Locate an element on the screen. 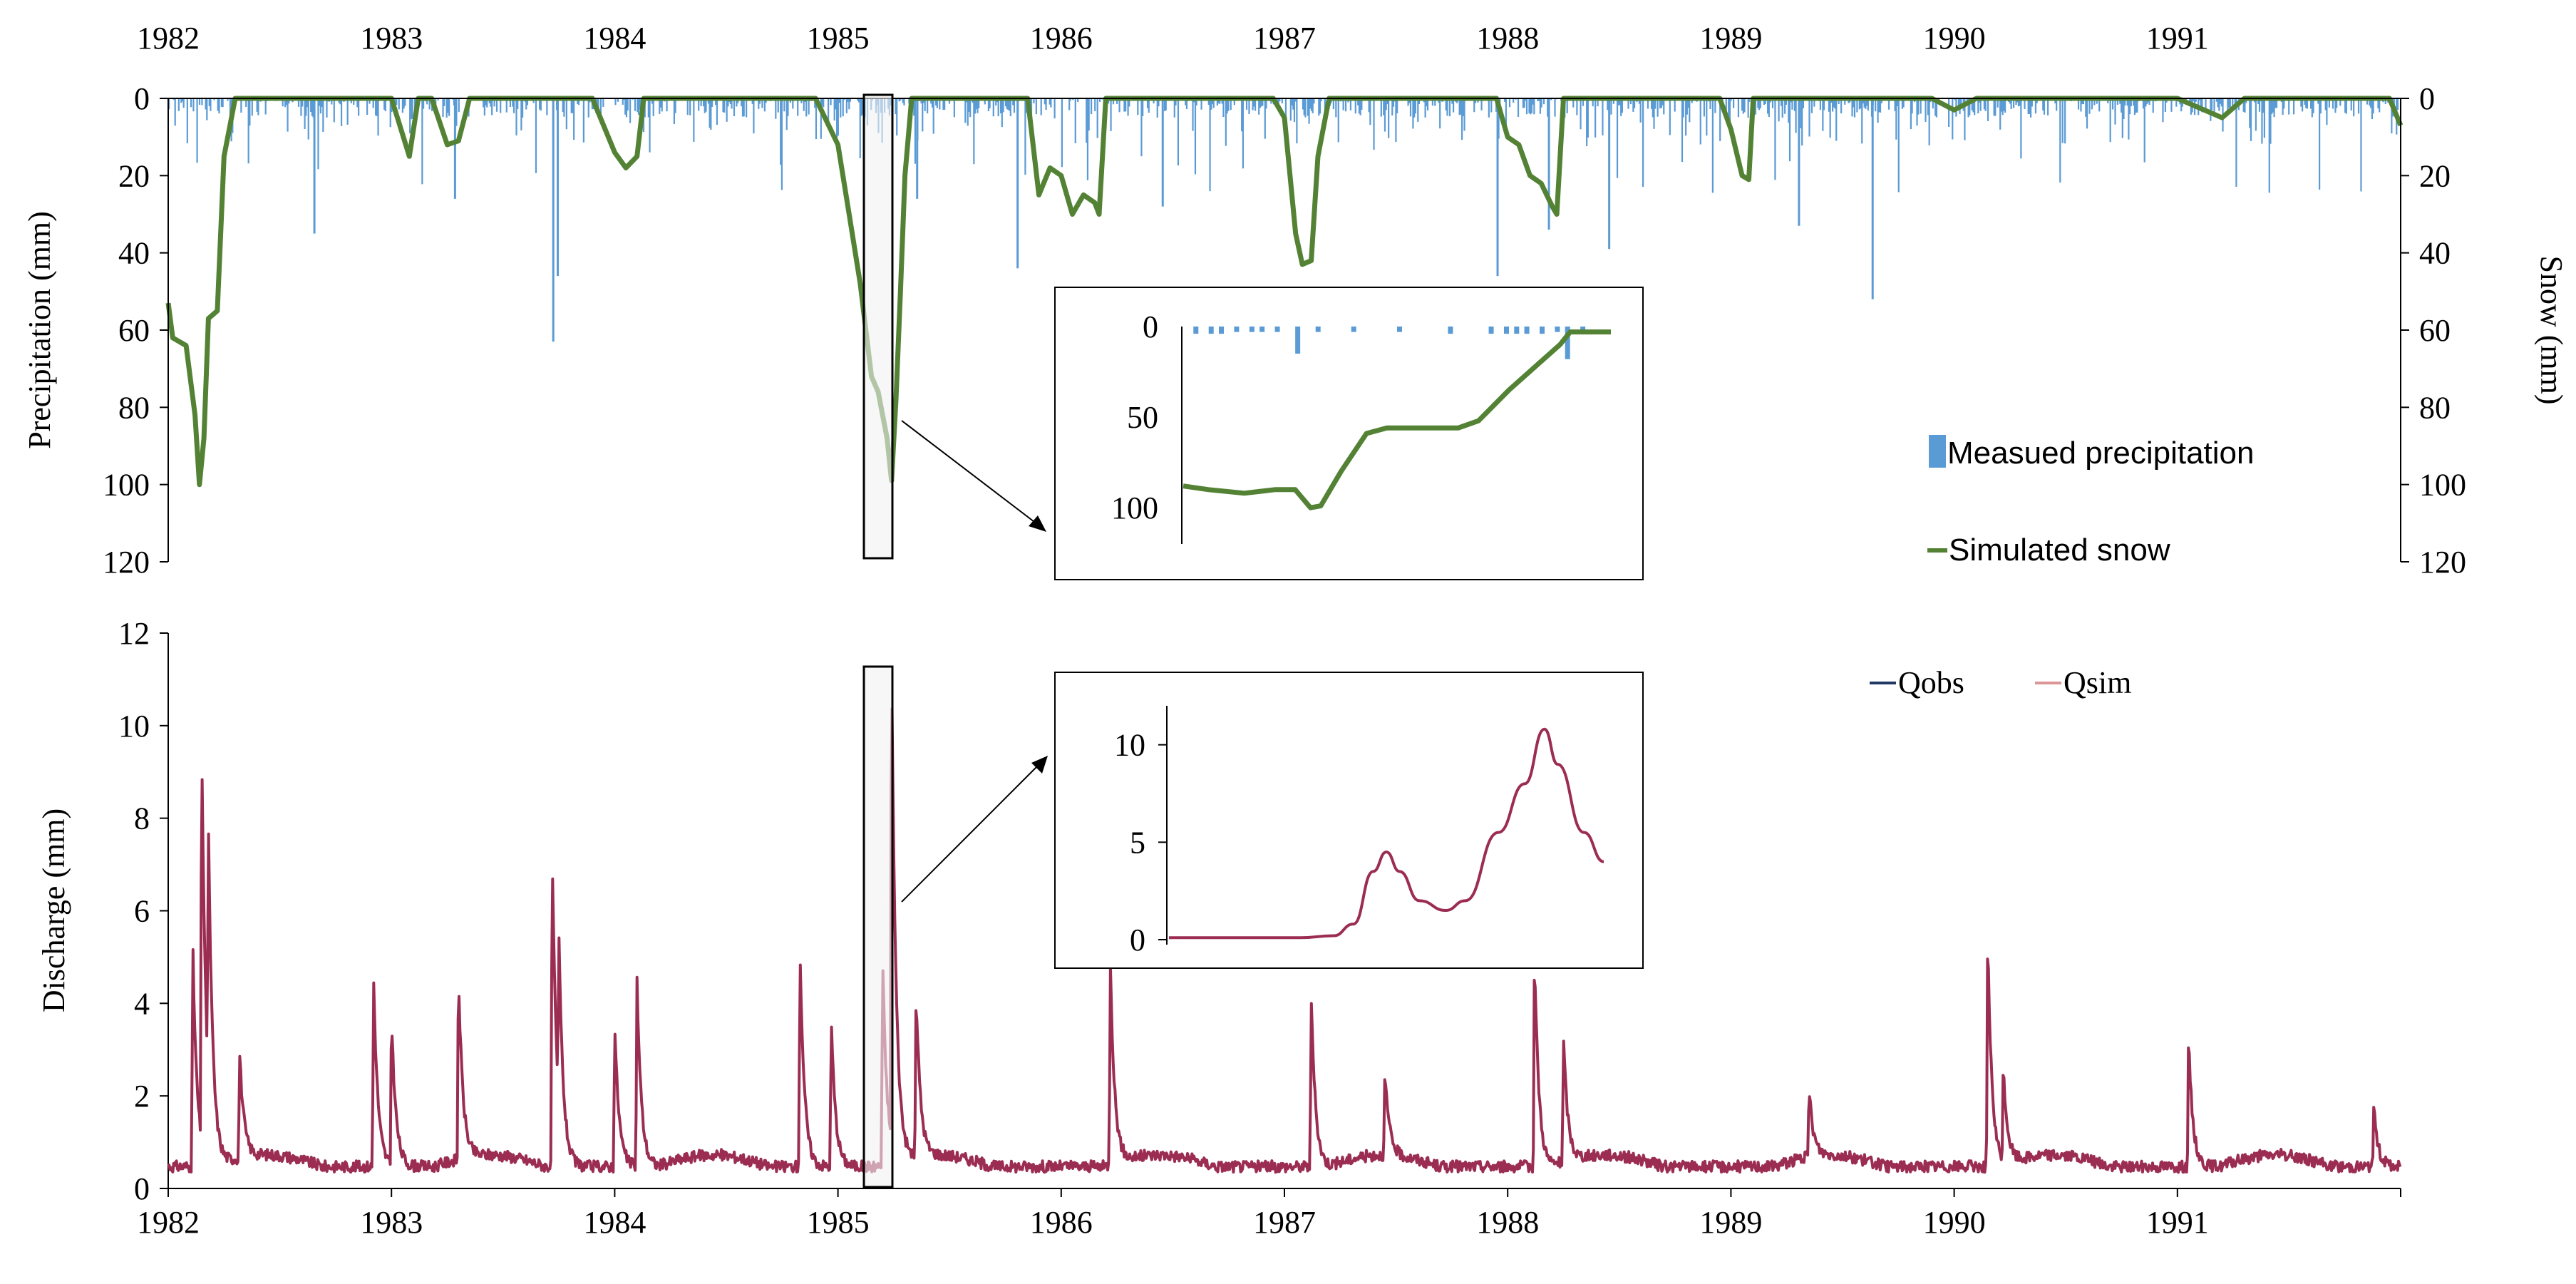 This screenshot has width=2576, height=1284. precip-inset-y-tick-label: 0 is located at coordinates (1150, 326).